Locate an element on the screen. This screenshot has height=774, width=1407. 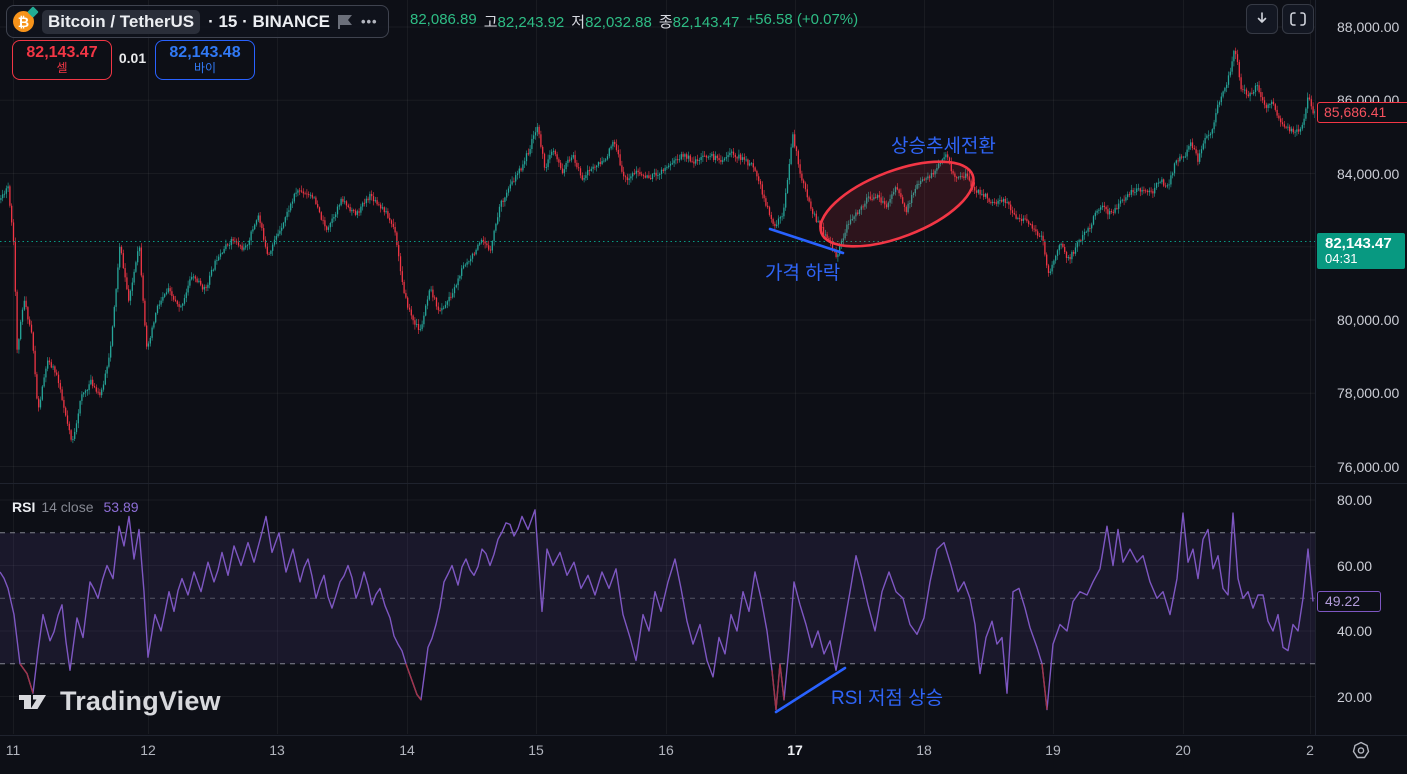
bitcoin-logo-icon: ₿ is located at coordinates (26, 19).